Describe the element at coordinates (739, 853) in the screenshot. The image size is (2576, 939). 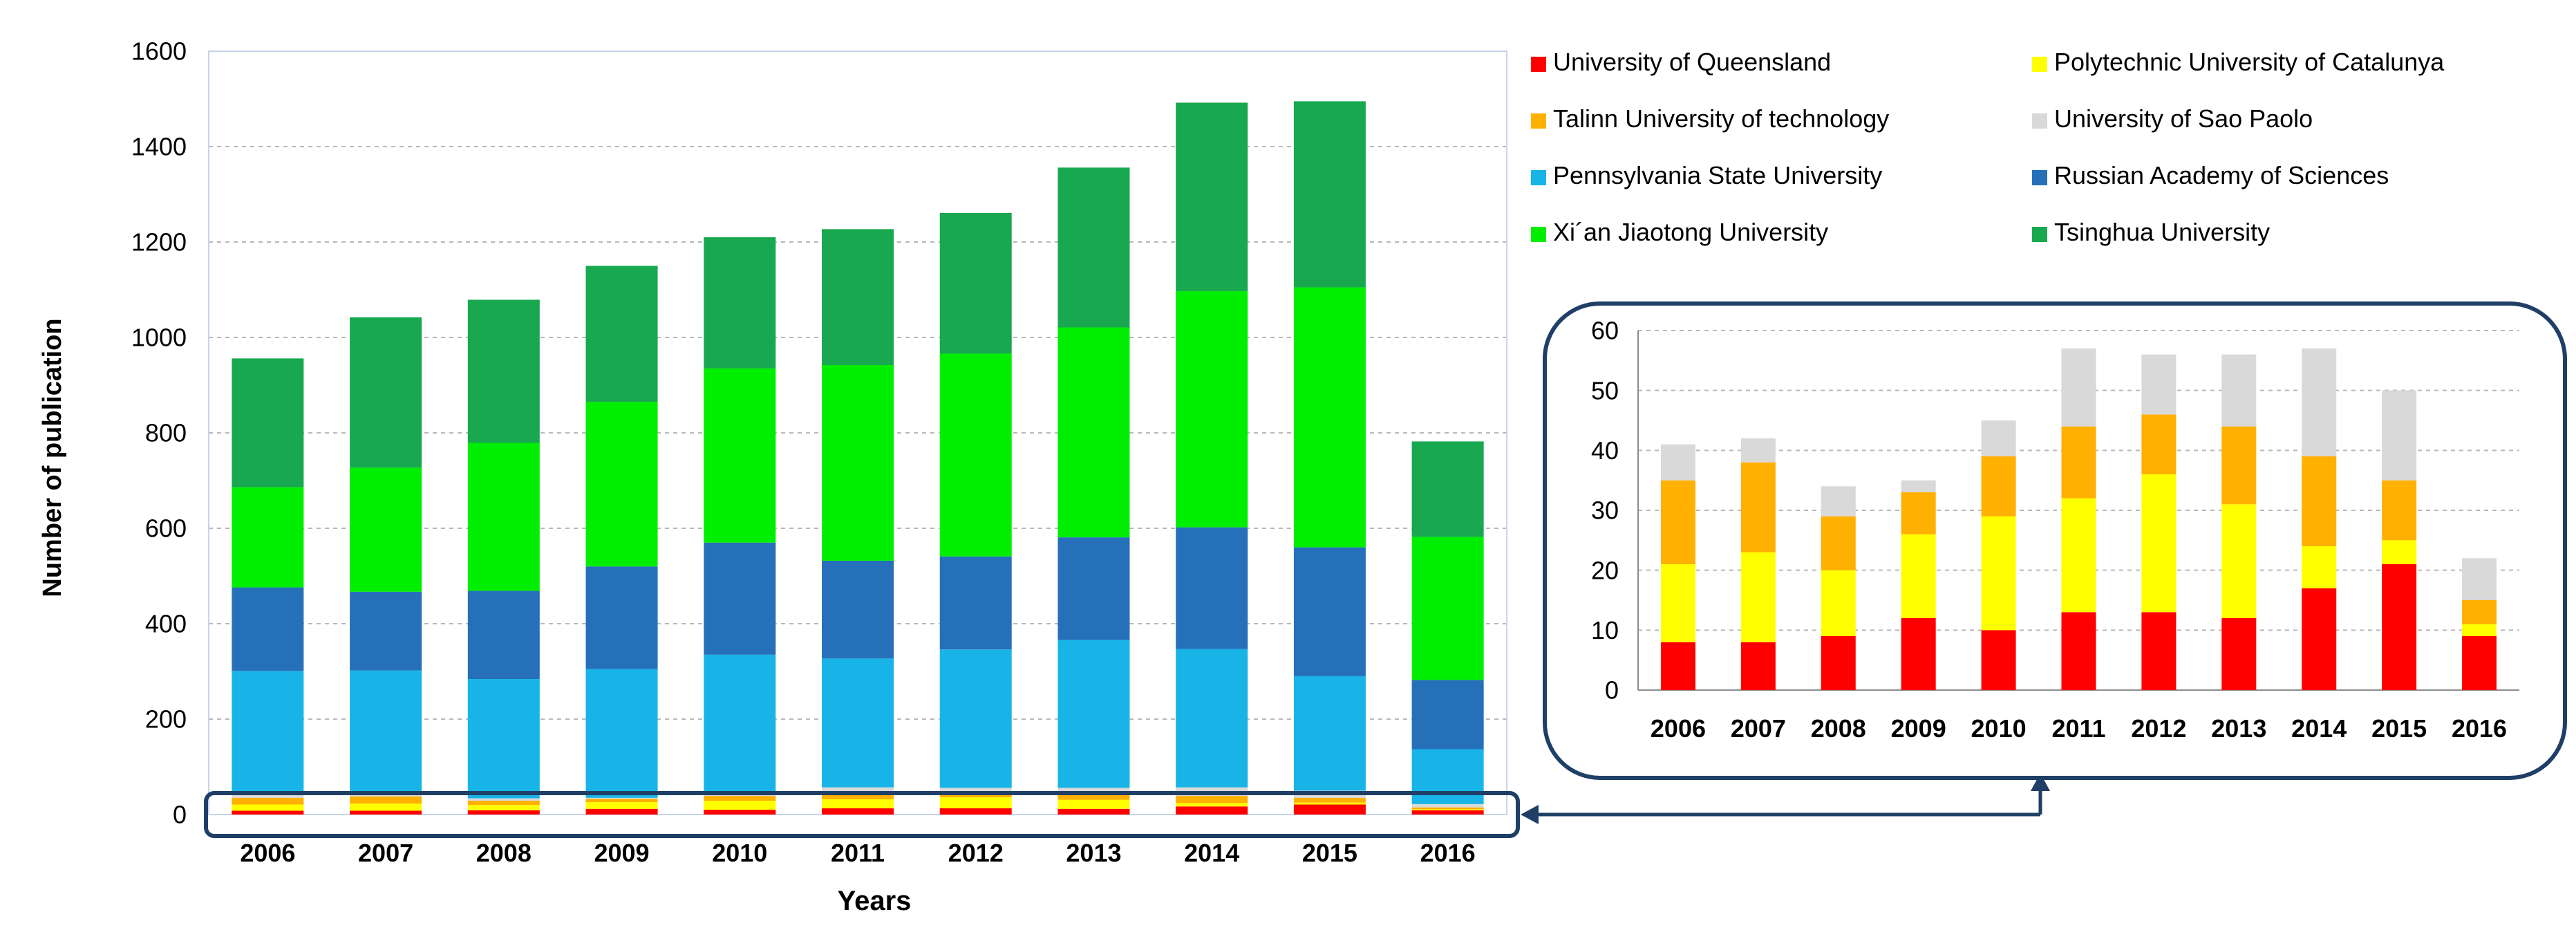
I see `x-tick-label: 2010` at that location.